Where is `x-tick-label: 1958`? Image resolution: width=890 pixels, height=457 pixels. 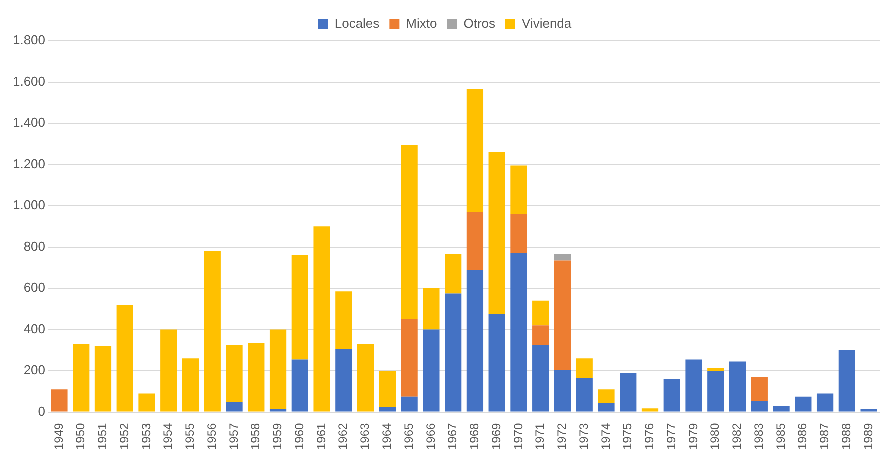
x-tick-label: 1958 is located at coordinates (255, 436).